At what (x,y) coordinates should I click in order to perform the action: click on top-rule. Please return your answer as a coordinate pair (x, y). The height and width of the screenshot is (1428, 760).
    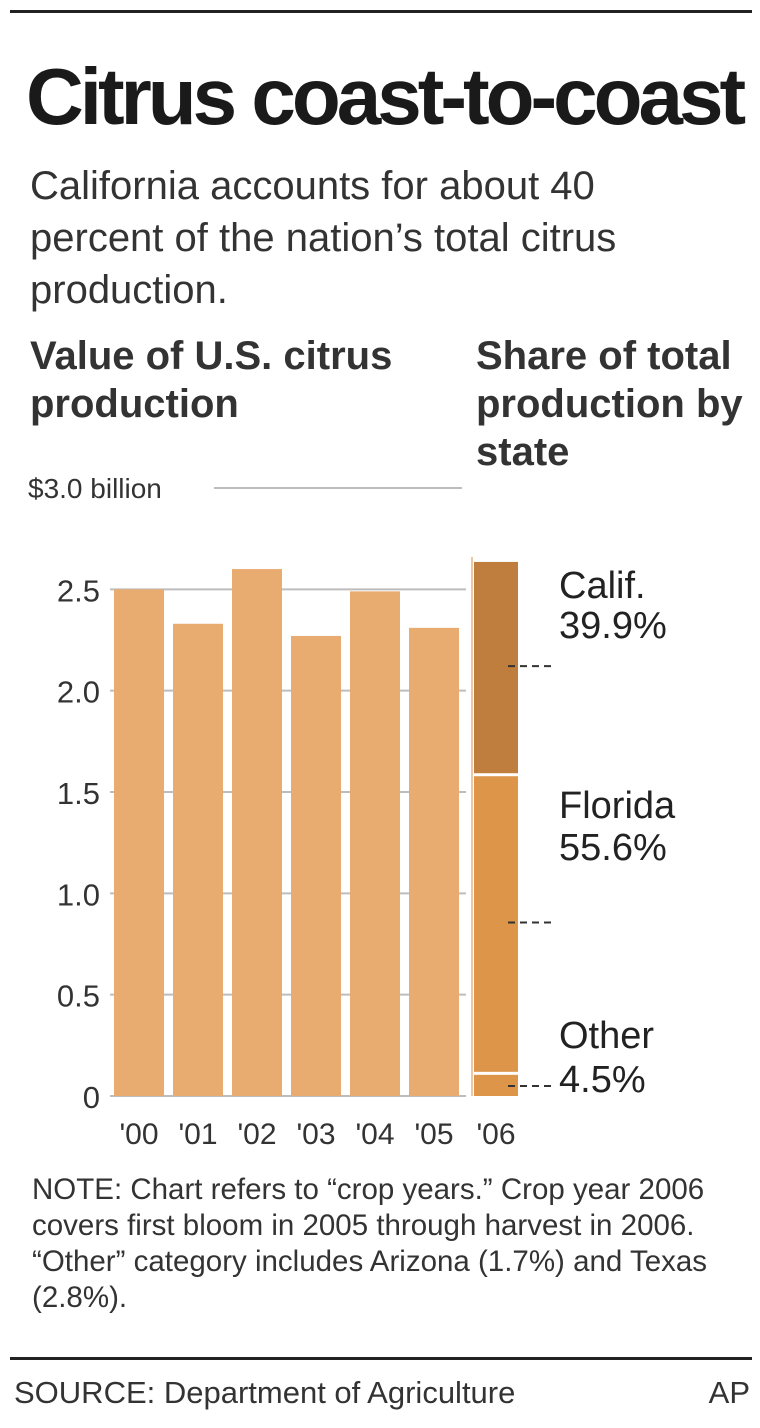
    Looking at the image, I should click on (381, 11).